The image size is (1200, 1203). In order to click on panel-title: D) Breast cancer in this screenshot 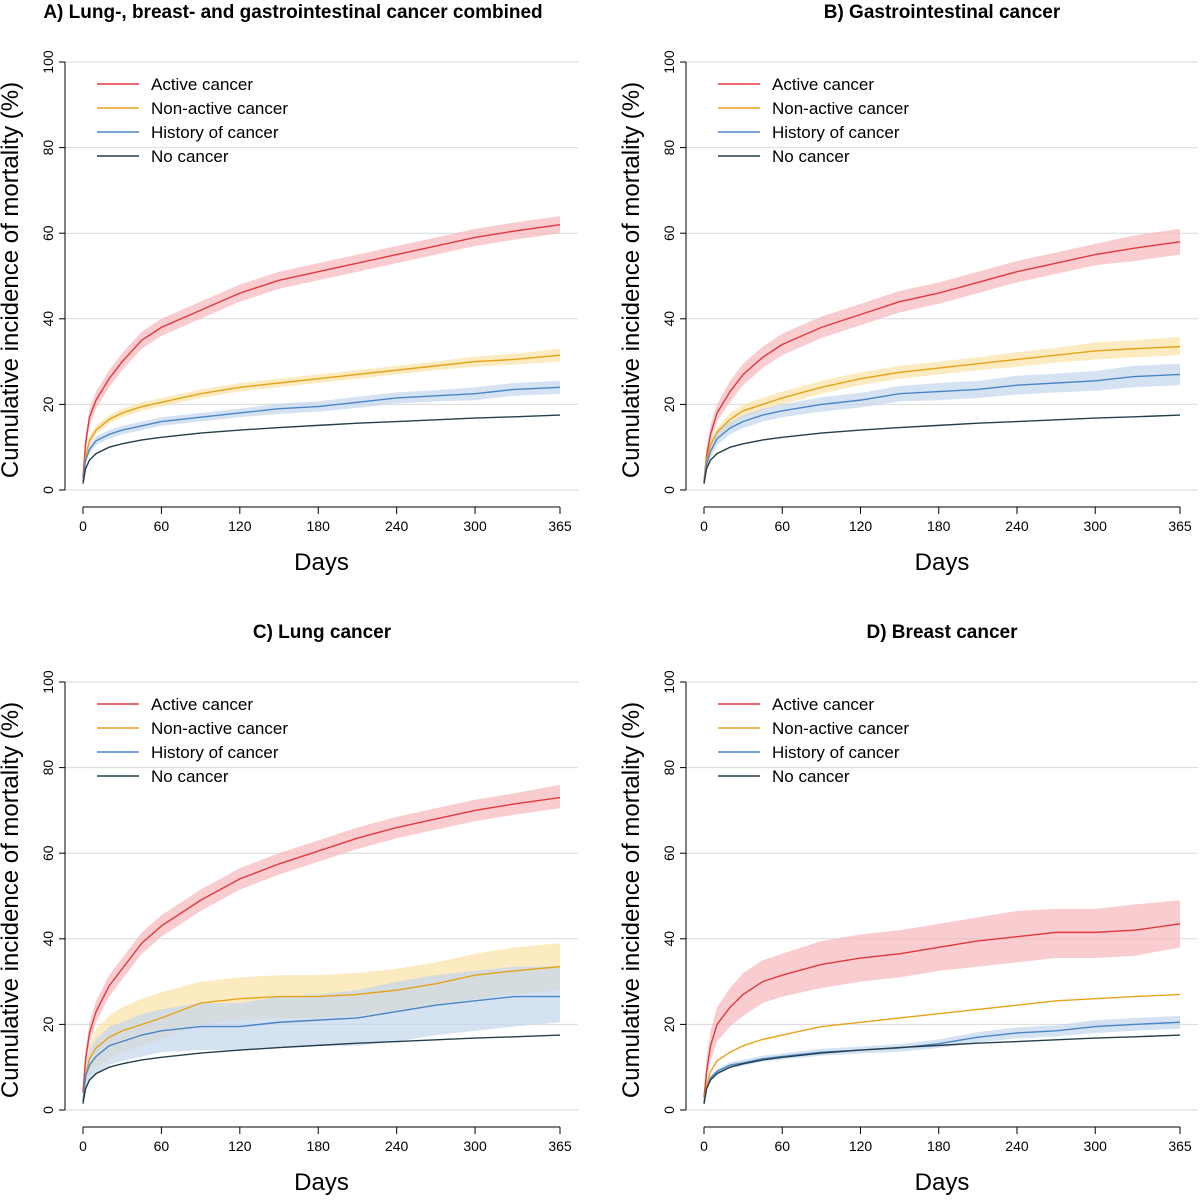, I will do `click(942, 632)`.